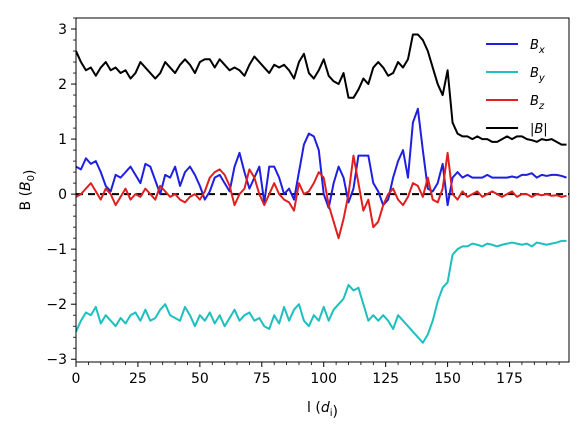 This screenshot has height=432, width=586. Describe the element at coordinates (262, 379) in the screenshot. I see `x-tick-label: 75` at that location.